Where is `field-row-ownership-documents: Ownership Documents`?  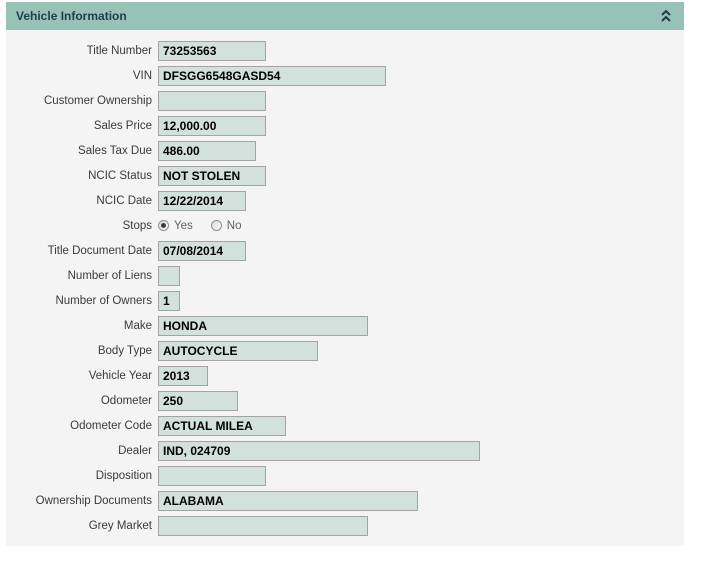 field-row-ownership-documents: Ownership Documents is located at coordinates (345, 500).